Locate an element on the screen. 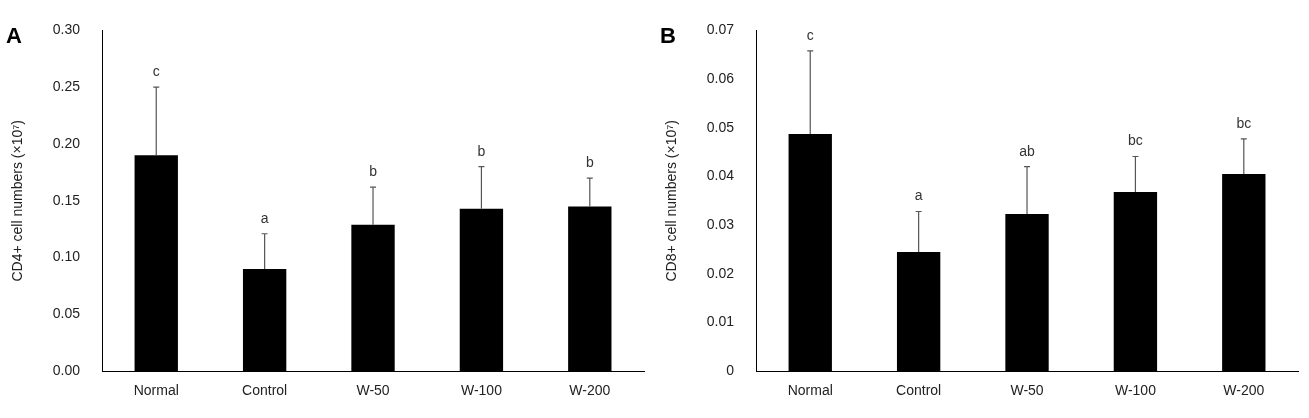 Image resolution: width=1309 pixels, height=418 pixels. y-tick-label: 0.01 is located at coordinates (720, 321).